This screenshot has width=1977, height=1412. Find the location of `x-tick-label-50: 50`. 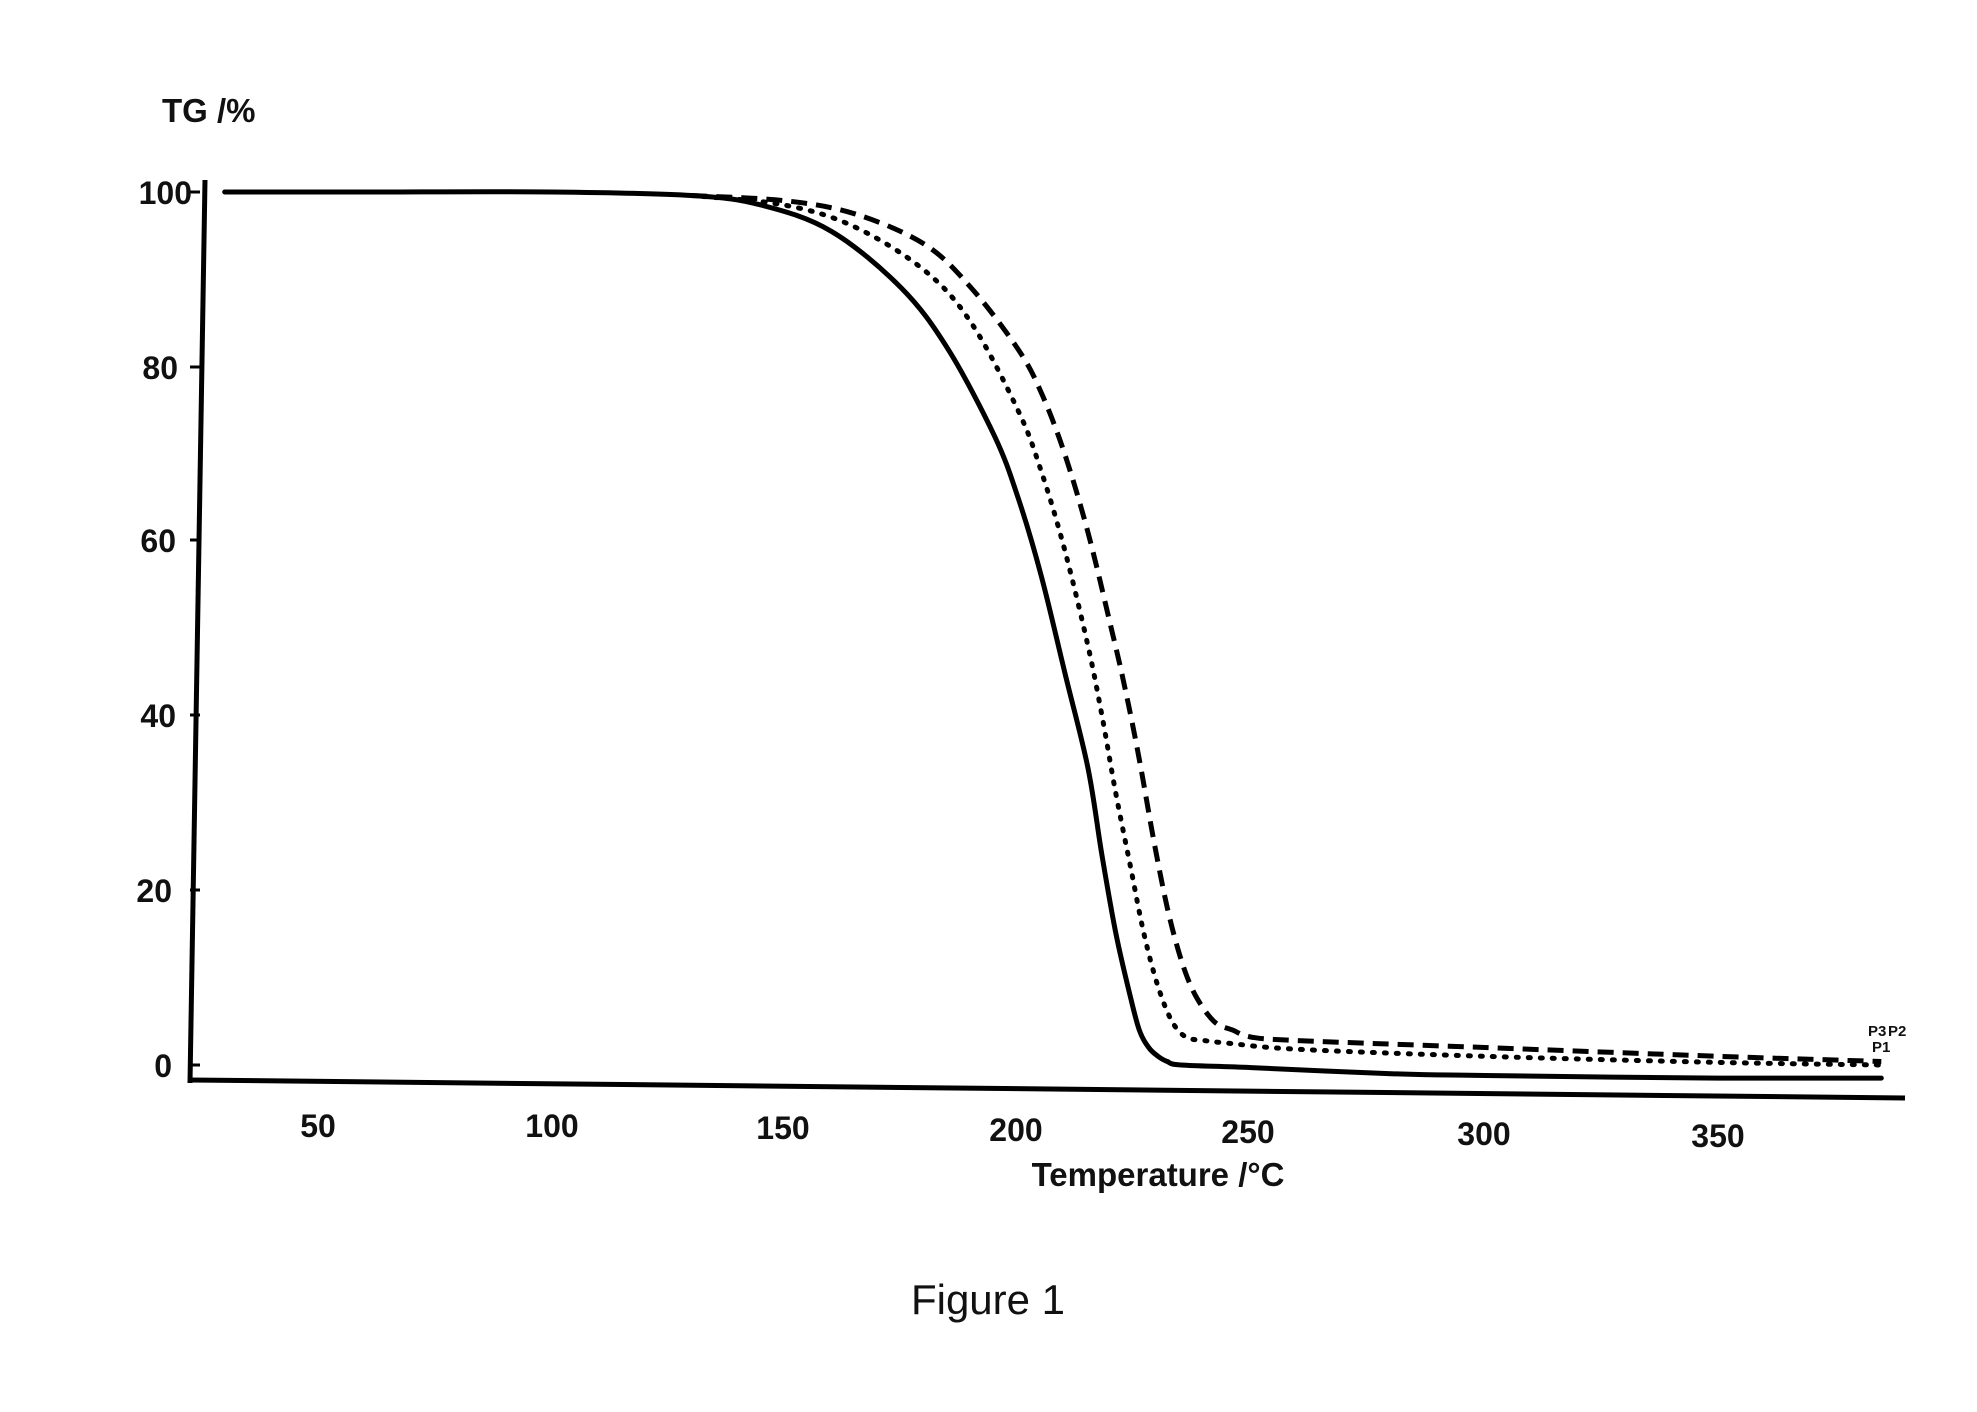

x-tick-label-50: 50 is located at coordinates (318, 1126).